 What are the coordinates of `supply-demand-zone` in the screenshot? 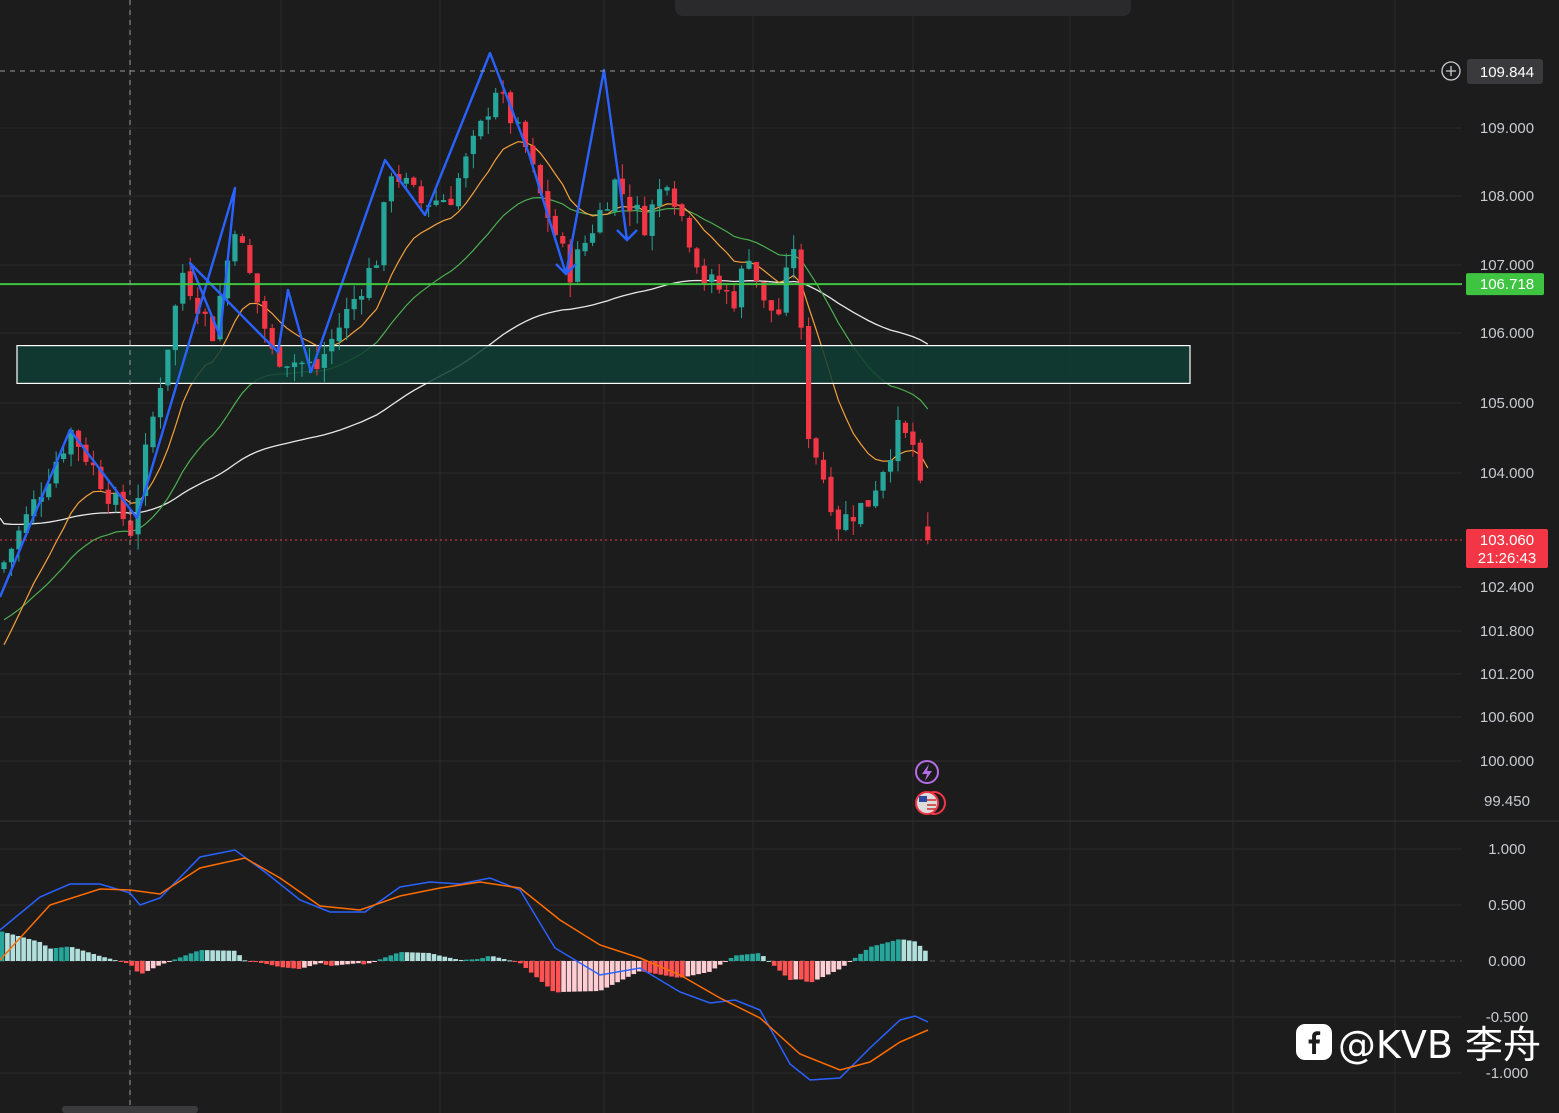 It's located at (603, 365).